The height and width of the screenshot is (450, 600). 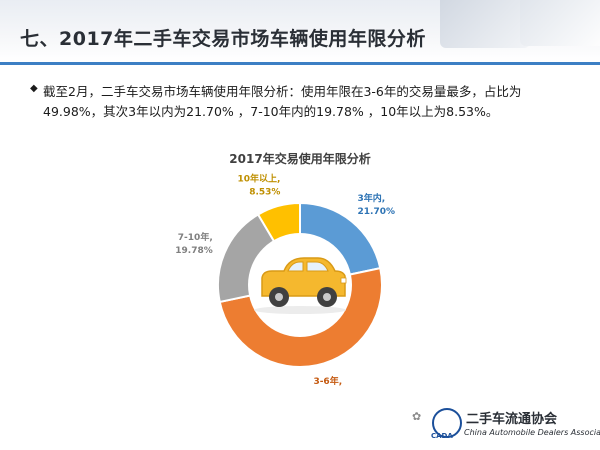 I want to click on slice-category-label: 3-6年,, so click(x=327, y=381).